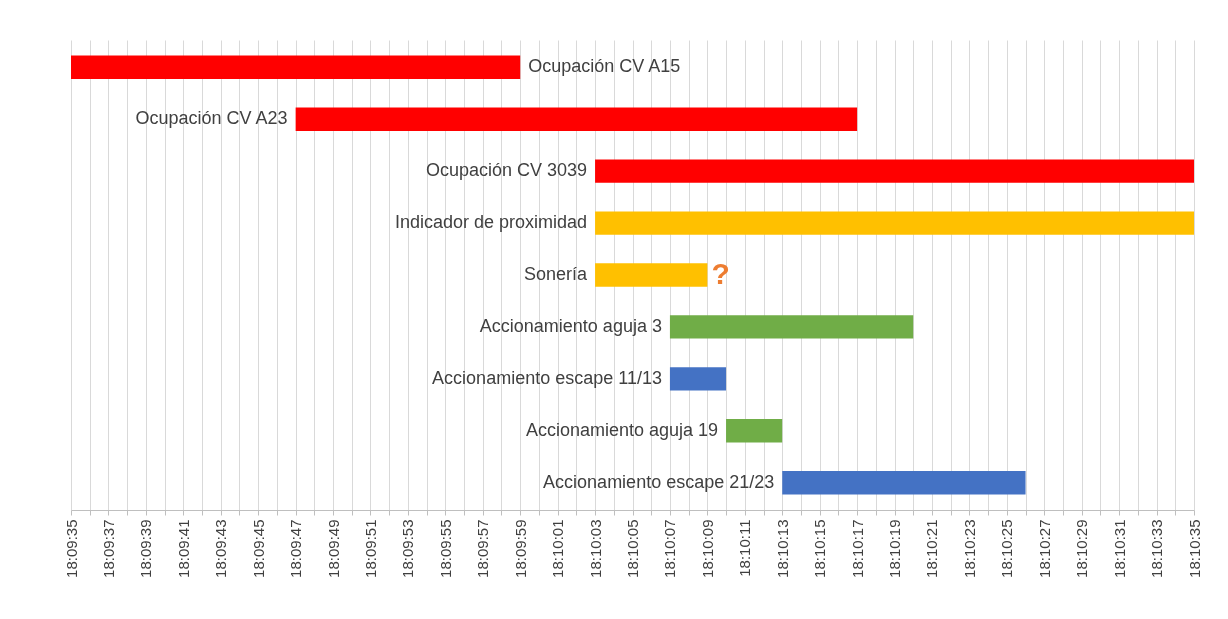 This screenshot has height=619, width=1228. I want to click on x-tick-label: 18:10:33, so click(1157, 548).